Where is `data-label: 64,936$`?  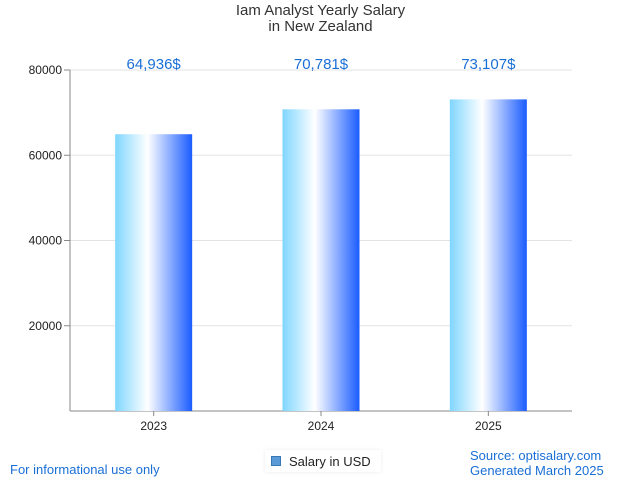 data-label: 64,936$ is located at coordinates (154, 64).